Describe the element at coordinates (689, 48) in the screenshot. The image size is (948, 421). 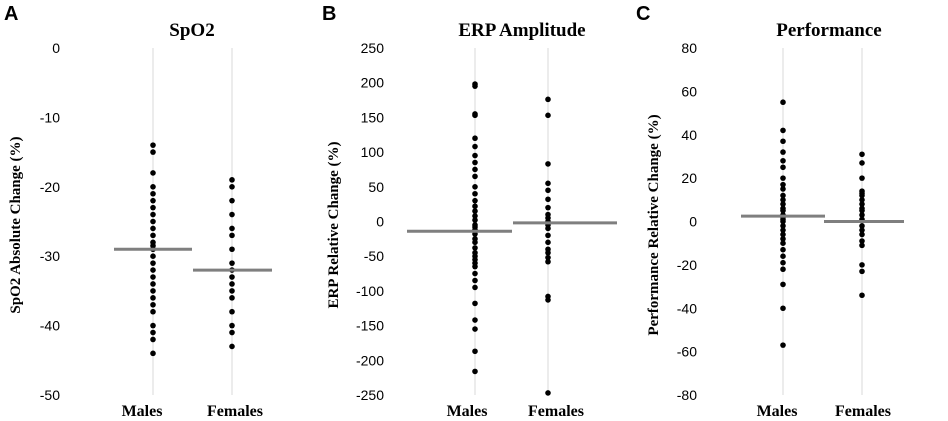
I see `panel-c-y-tick-label: 80` at that location.